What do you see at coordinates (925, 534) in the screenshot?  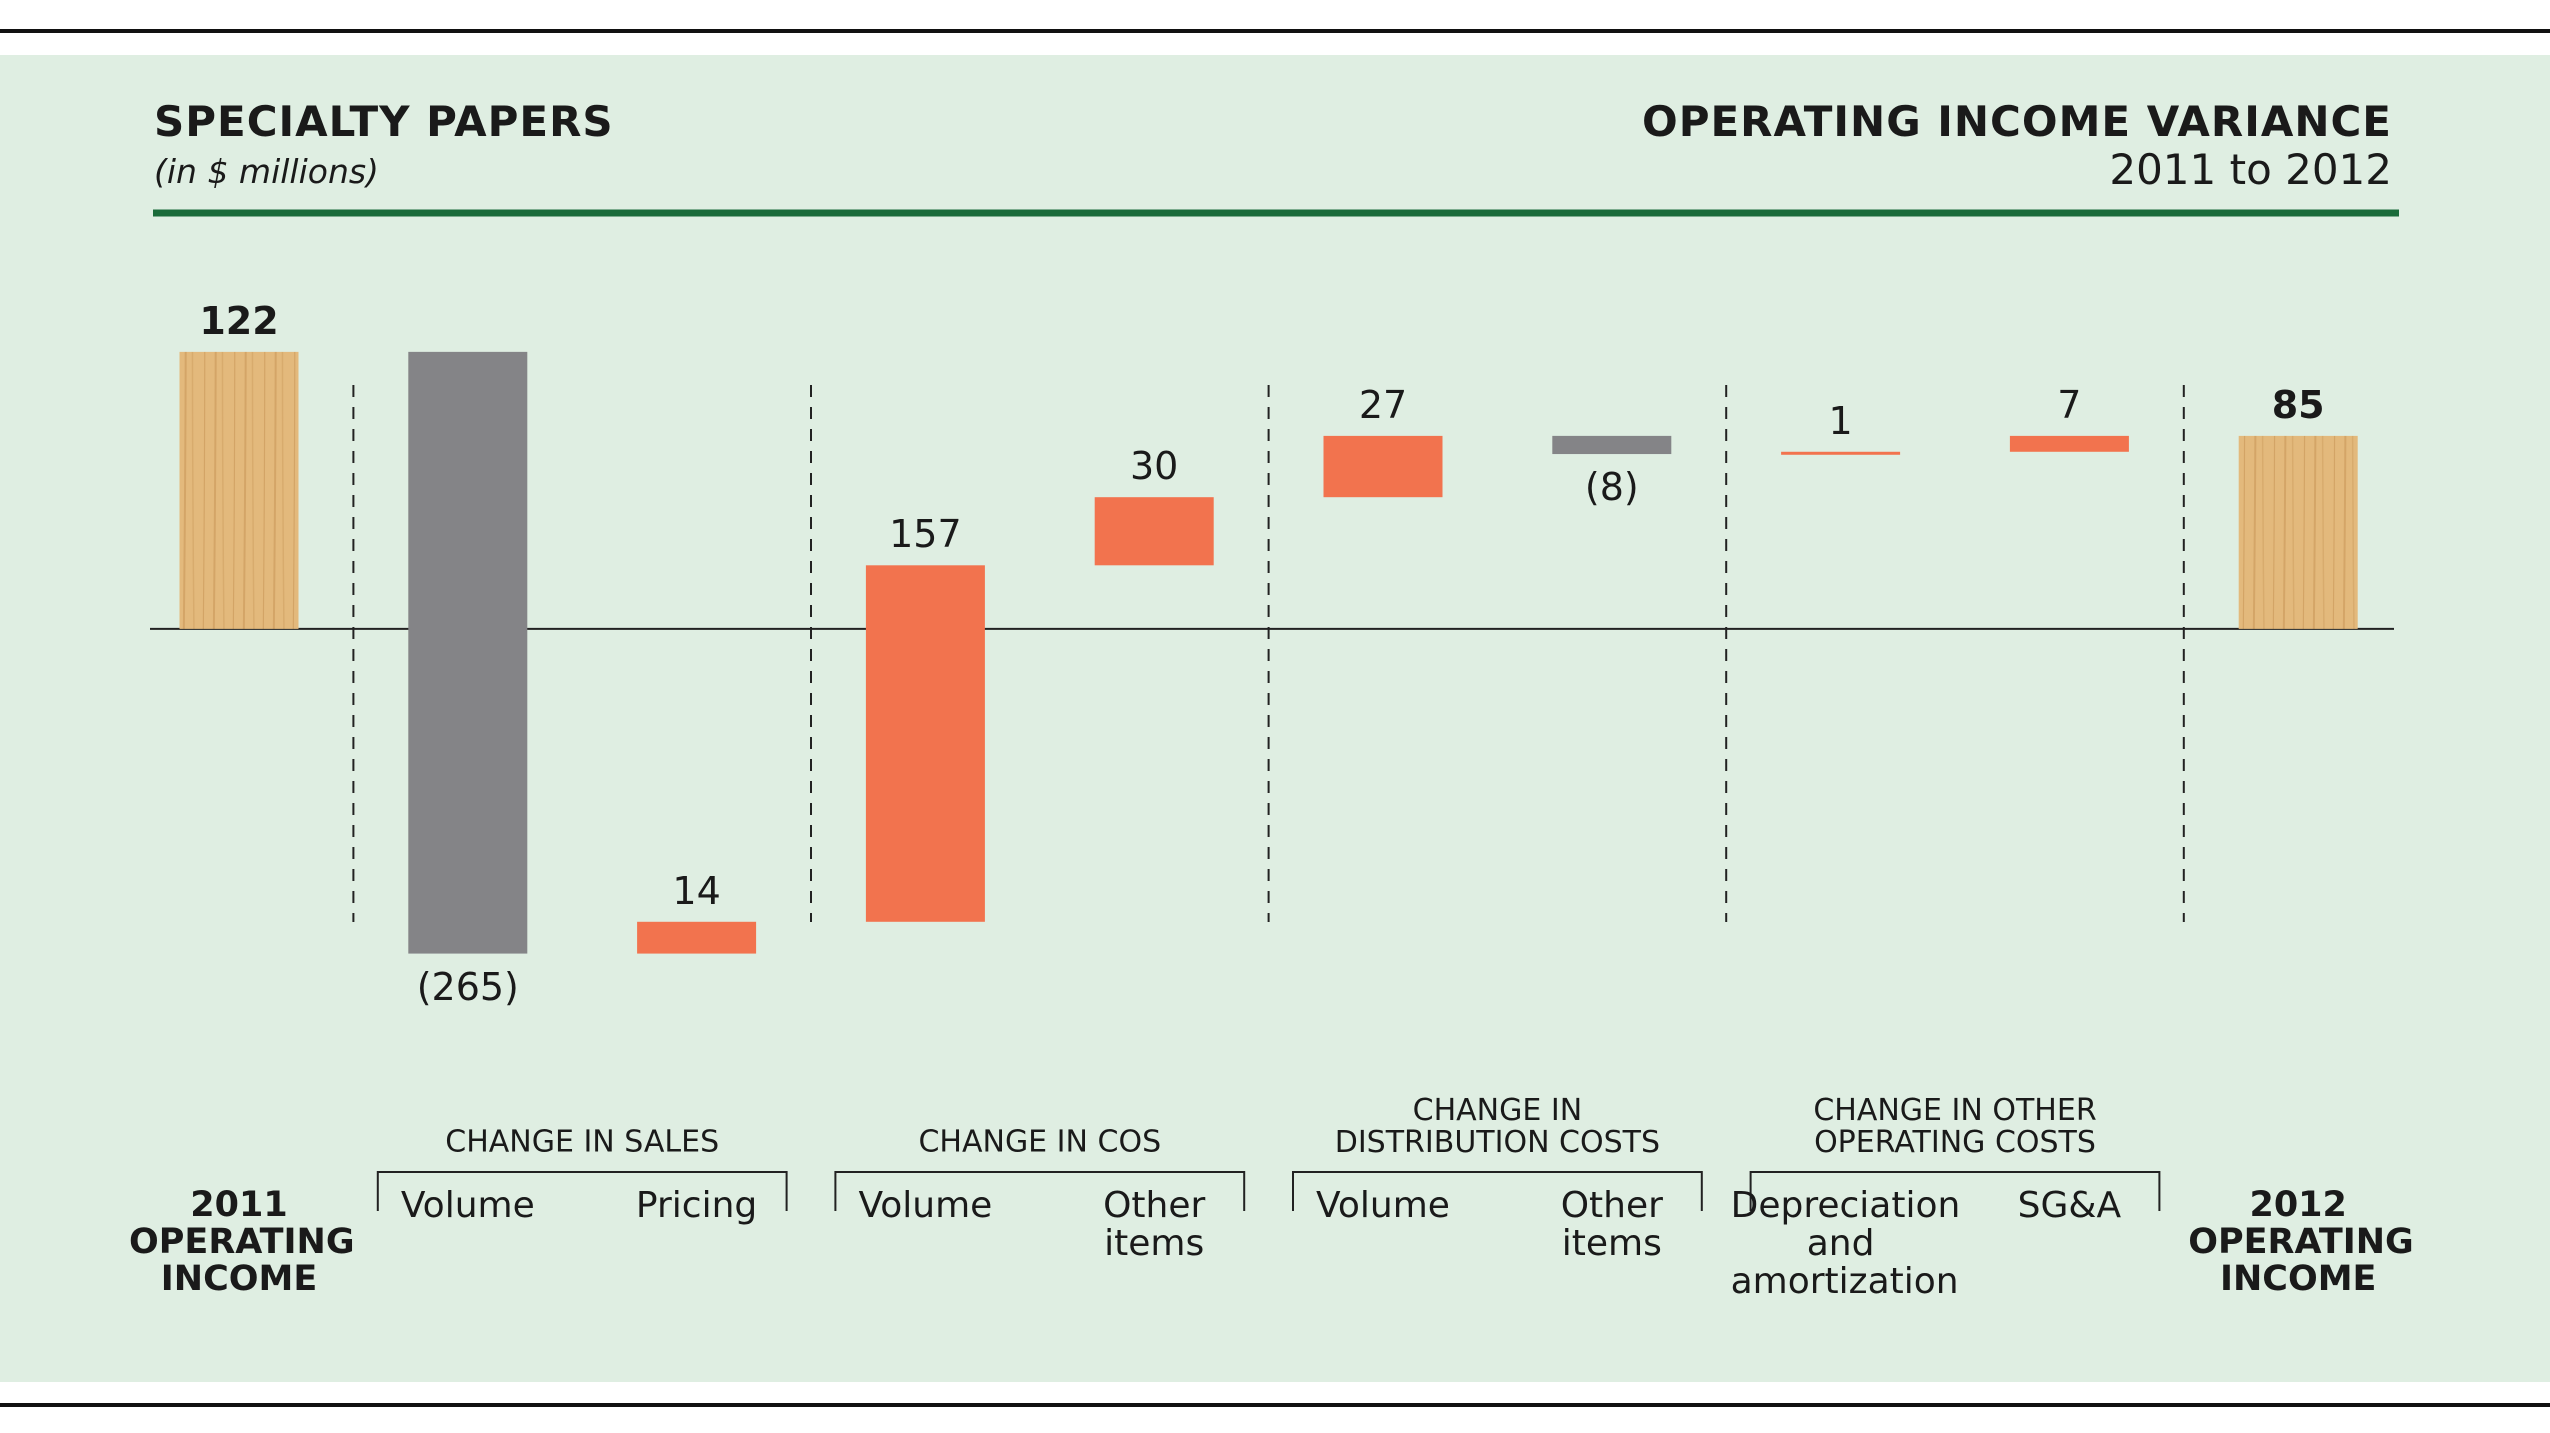 I see `value-label: 157` at bounding box center [925, 534].